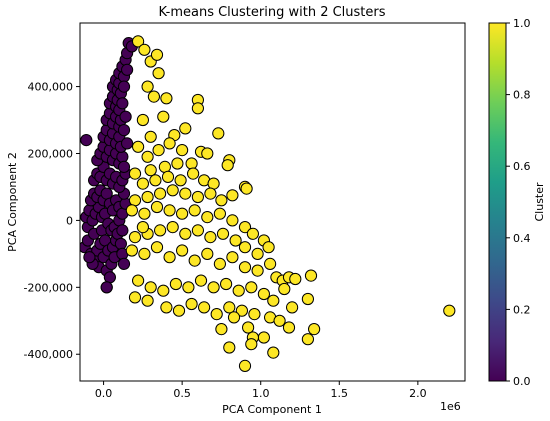 This screenshot has height=421, width=550. What do you see at coordinates (261, 393) in the screenshot?
I see `x-tick-label: 1.0` at bounding box center [261, 393].